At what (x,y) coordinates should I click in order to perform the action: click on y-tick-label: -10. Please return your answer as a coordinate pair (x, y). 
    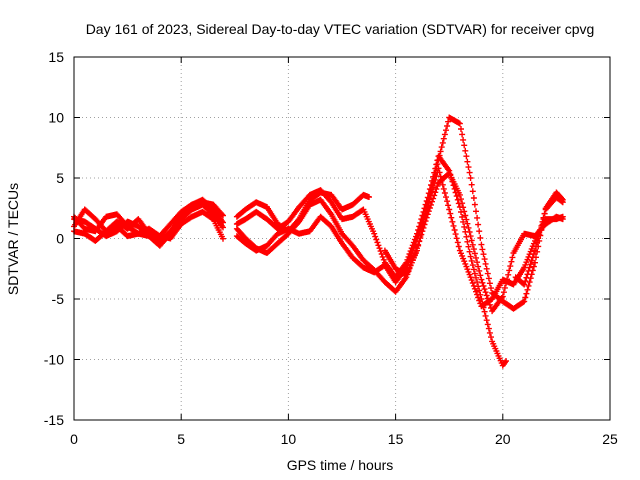
    Looking at the image, I should click on (54, 360).